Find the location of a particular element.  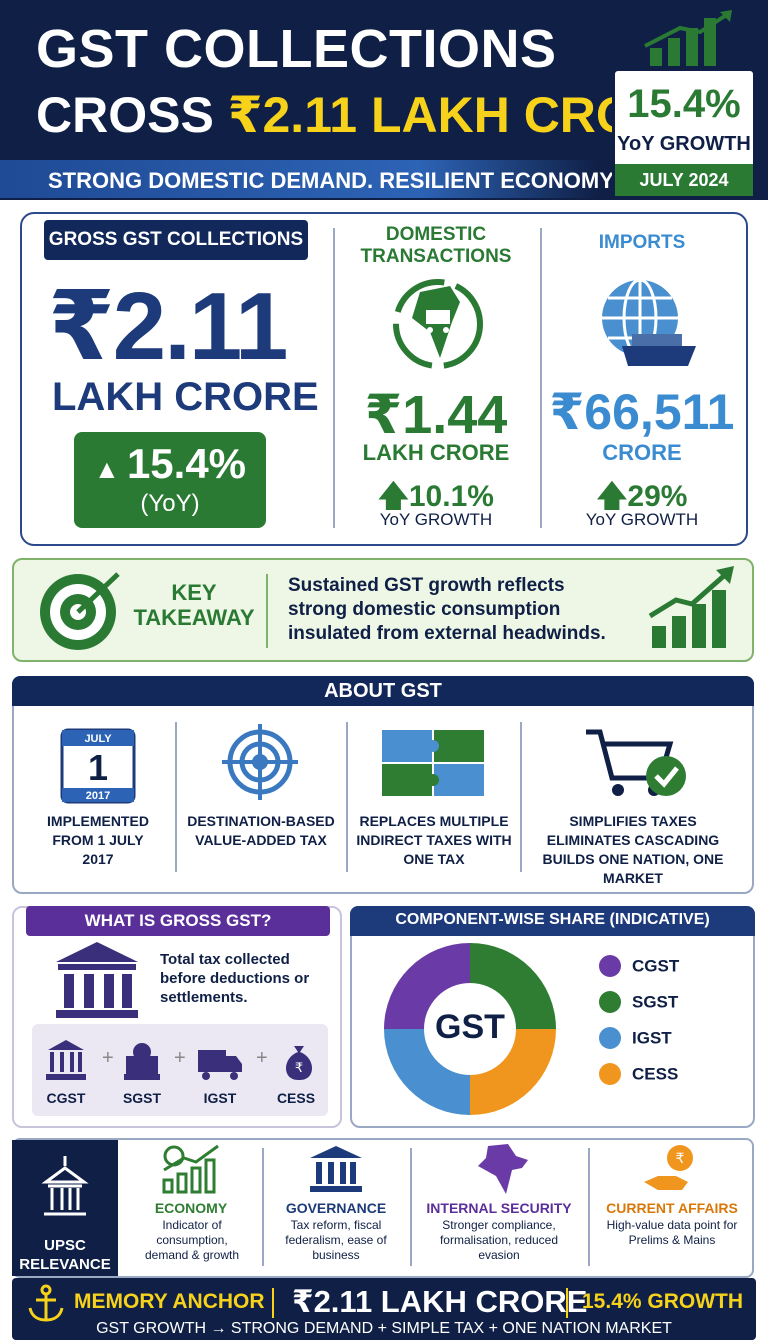

component-share-header is located at coordinates (552, 921).